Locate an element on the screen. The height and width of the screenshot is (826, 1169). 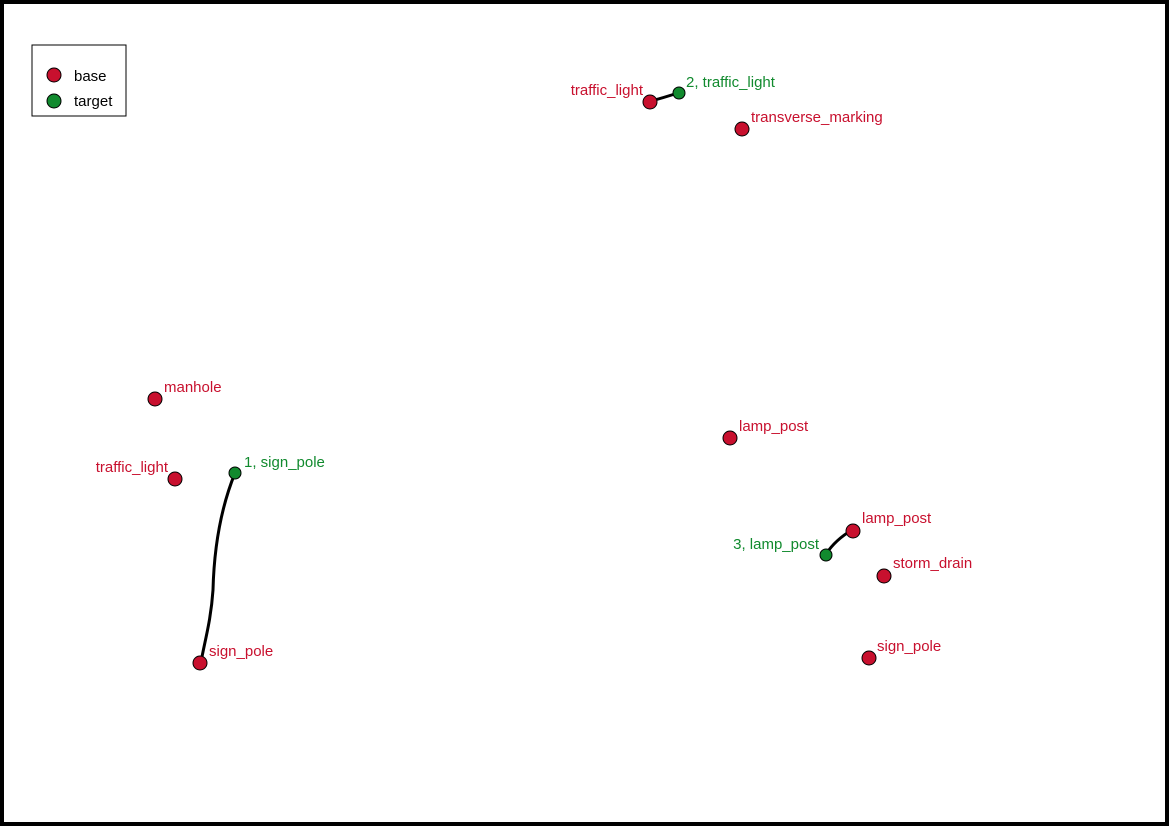
target-label-1-sign-pole: 1, sign_pole is located at coordinates (284, 462).